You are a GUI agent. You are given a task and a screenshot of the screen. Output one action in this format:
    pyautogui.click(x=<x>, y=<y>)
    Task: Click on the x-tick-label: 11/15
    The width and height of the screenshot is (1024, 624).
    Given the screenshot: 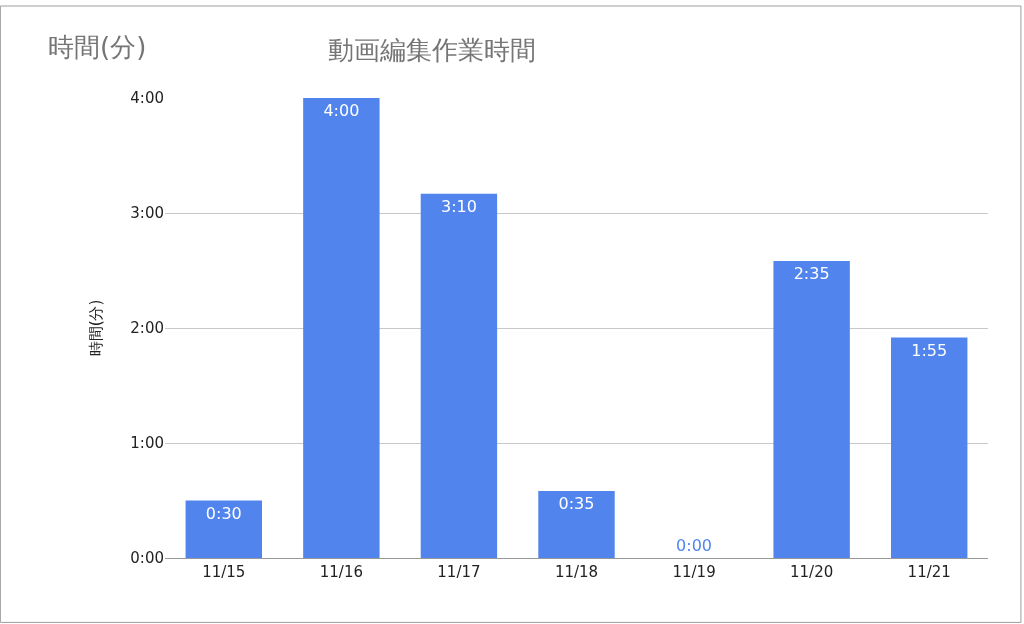 What is the action you would take?
    pyautogui.click(x=224, y=572)
    